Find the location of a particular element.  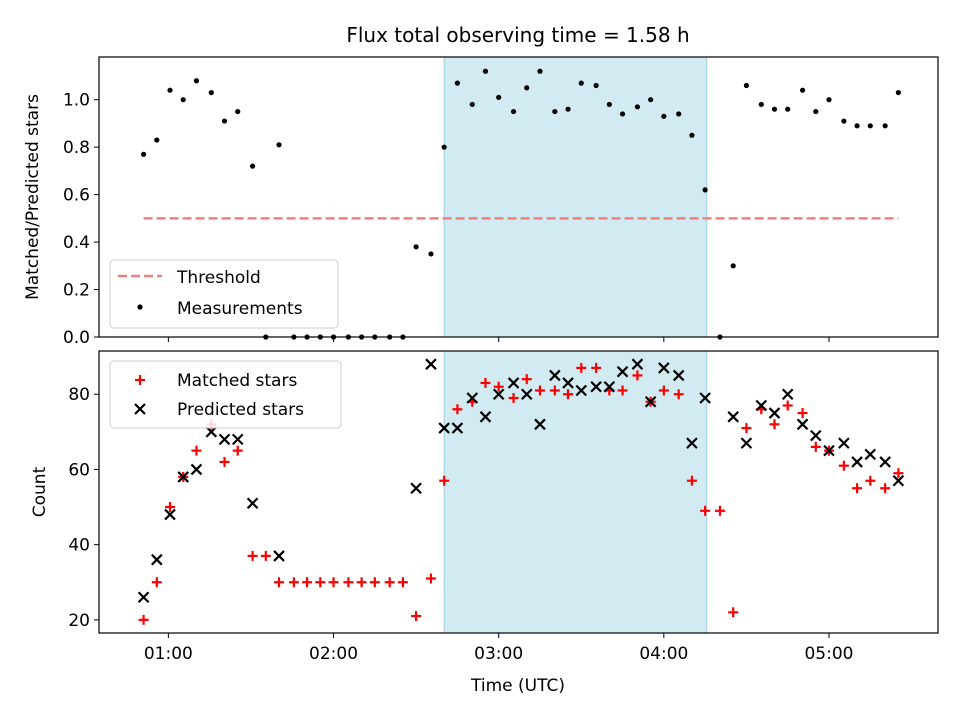

legend-x-marker is located at coordinates (140, 409).